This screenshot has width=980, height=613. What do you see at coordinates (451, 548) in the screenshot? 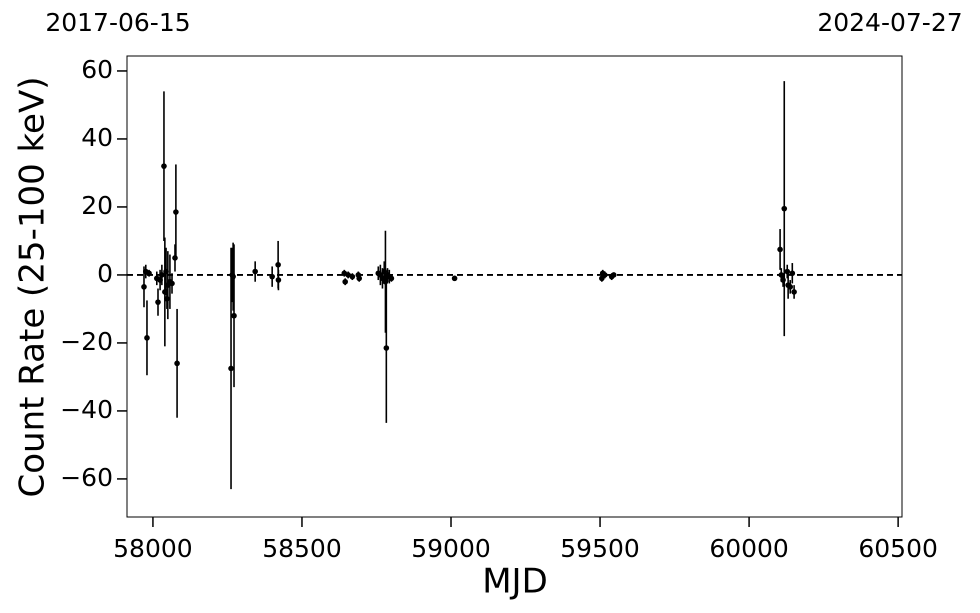
I see `x-tick-label: 59000` at bounding box center [451, 548].